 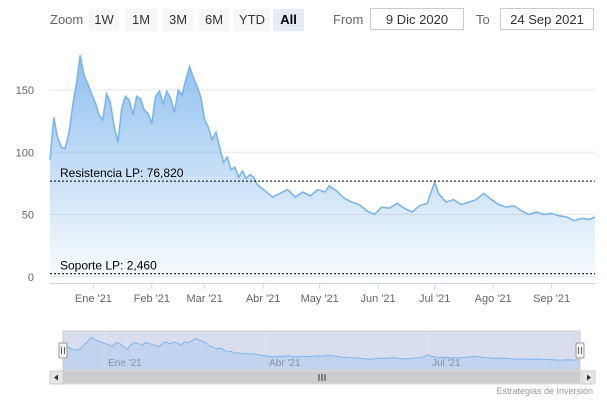 I want to click on x-tick-label: Jun '21, so click(x=378, y=299).